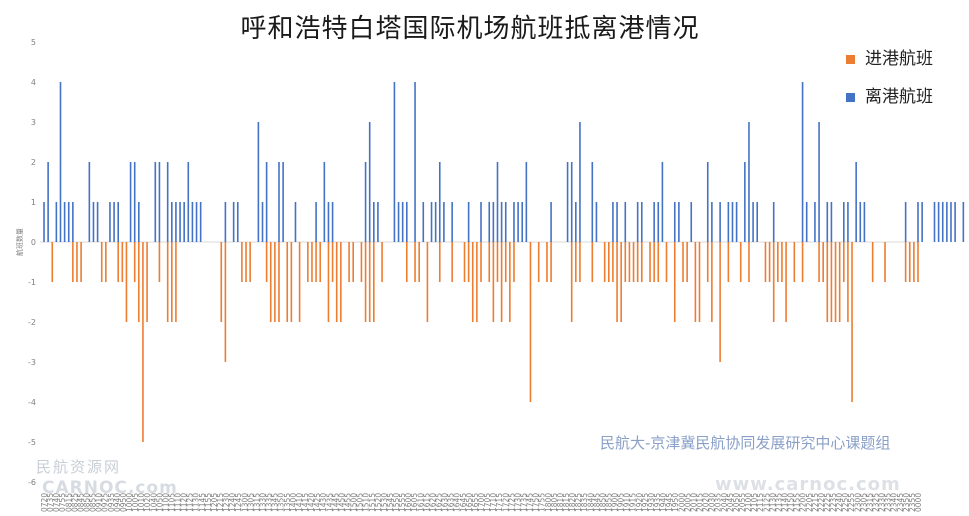 This screenshot has height=516, width=969. Describe the element at coordinates (791, 502) in the screenshot. I see `x-tick-label: 2150` at that location.